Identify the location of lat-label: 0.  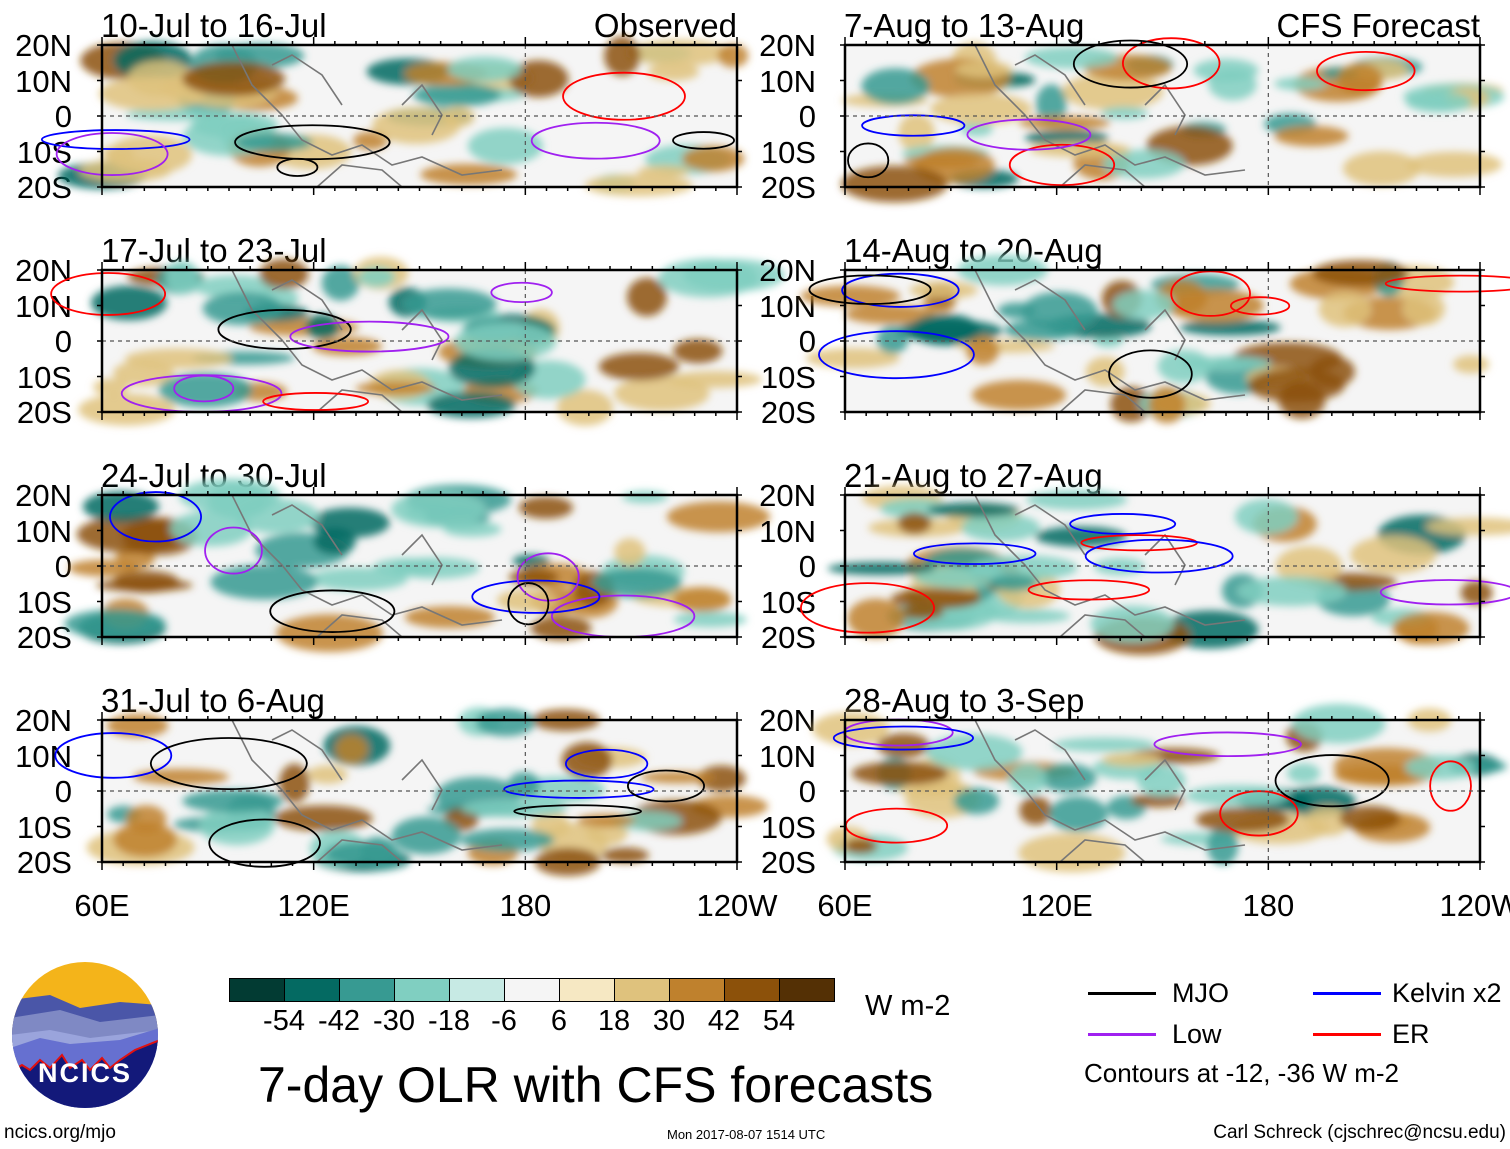
(807, 566).